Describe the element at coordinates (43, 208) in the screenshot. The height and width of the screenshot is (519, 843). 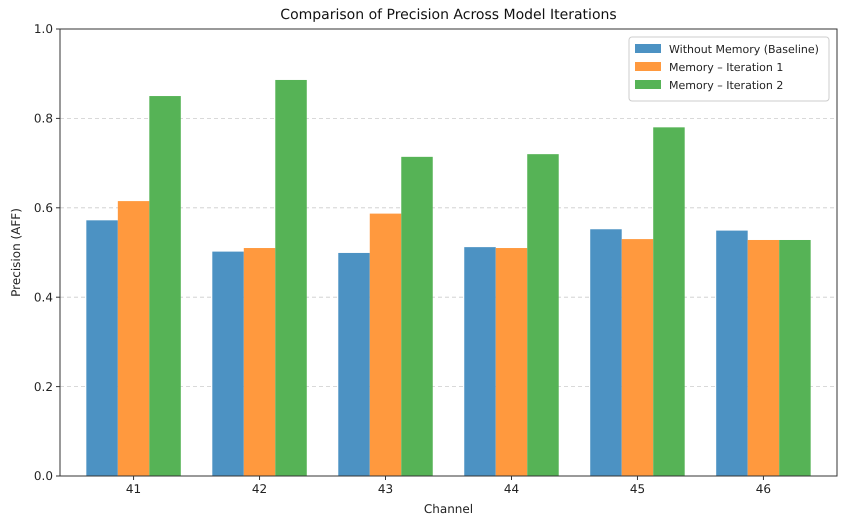
I see `y-tick-label: 0.6` at that location.